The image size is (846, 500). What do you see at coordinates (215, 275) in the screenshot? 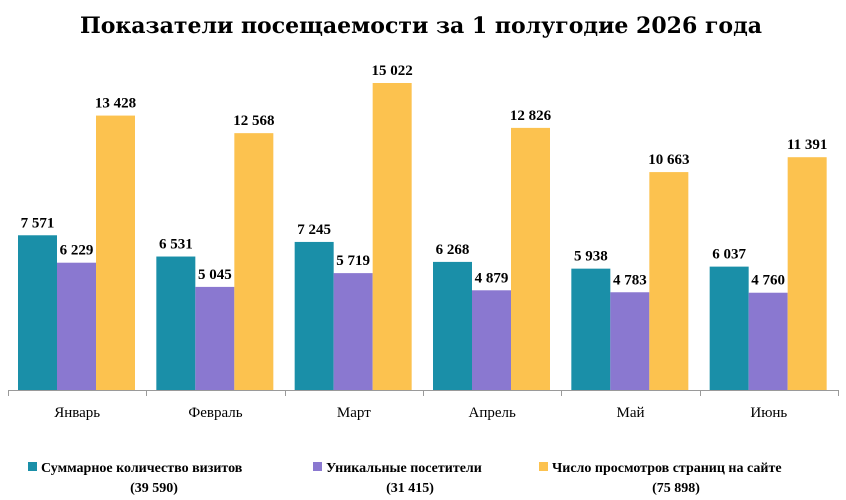
I see `data-label-unique: 5 045` at bounding box center [215, 275].